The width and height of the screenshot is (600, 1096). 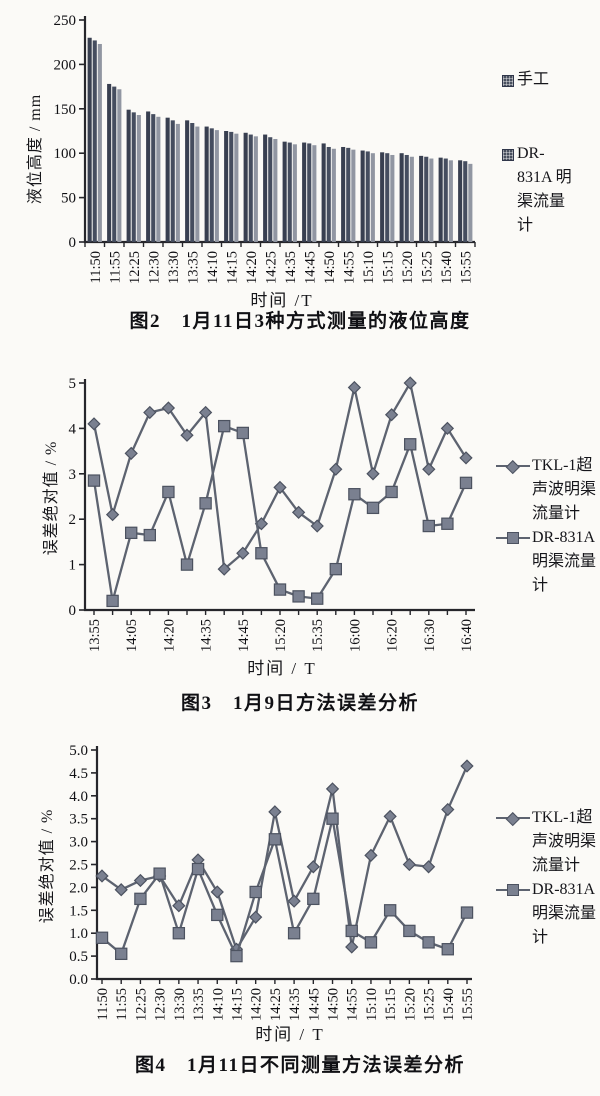 I want to click on svg-text: 250, so click(x=65, y=21).